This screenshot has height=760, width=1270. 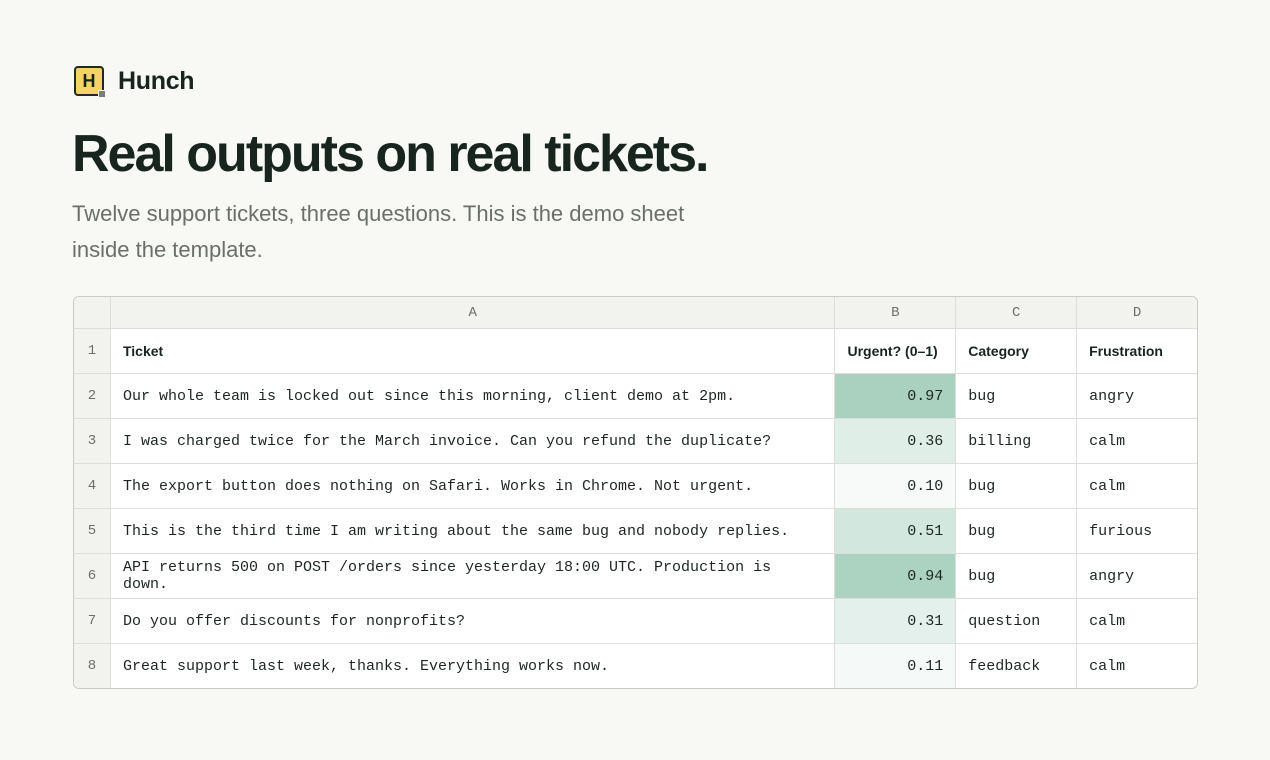 What do you see at coordinates (896, 486) in the screenshot?
I see `urgency-score: 0.10` at bounding box center [896, 486].